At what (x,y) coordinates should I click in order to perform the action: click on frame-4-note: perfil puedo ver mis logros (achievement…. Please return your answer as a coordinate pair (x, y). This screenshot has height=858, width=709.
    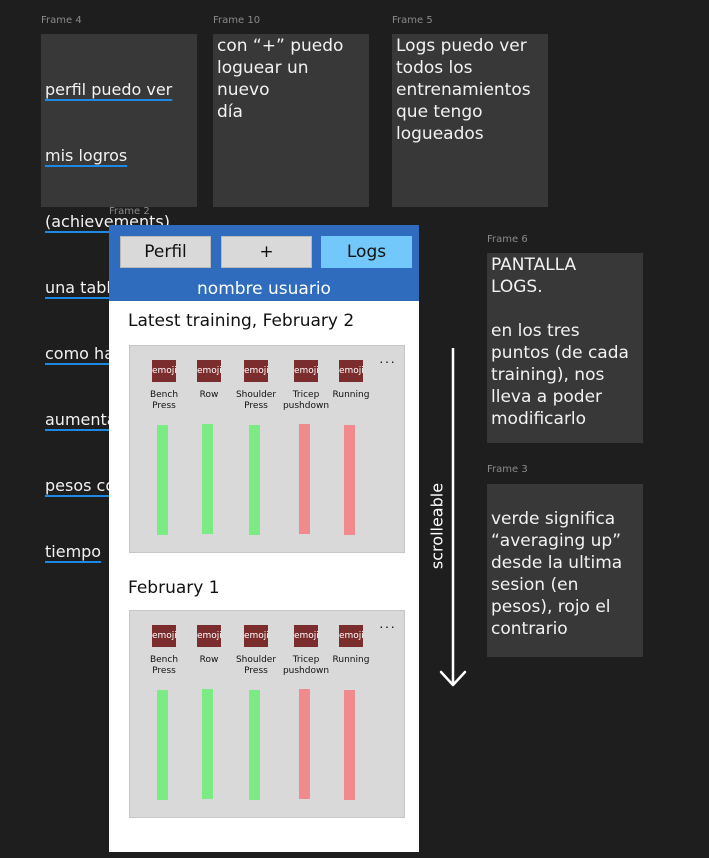
    Looking at the image, I should click on (119, 297).